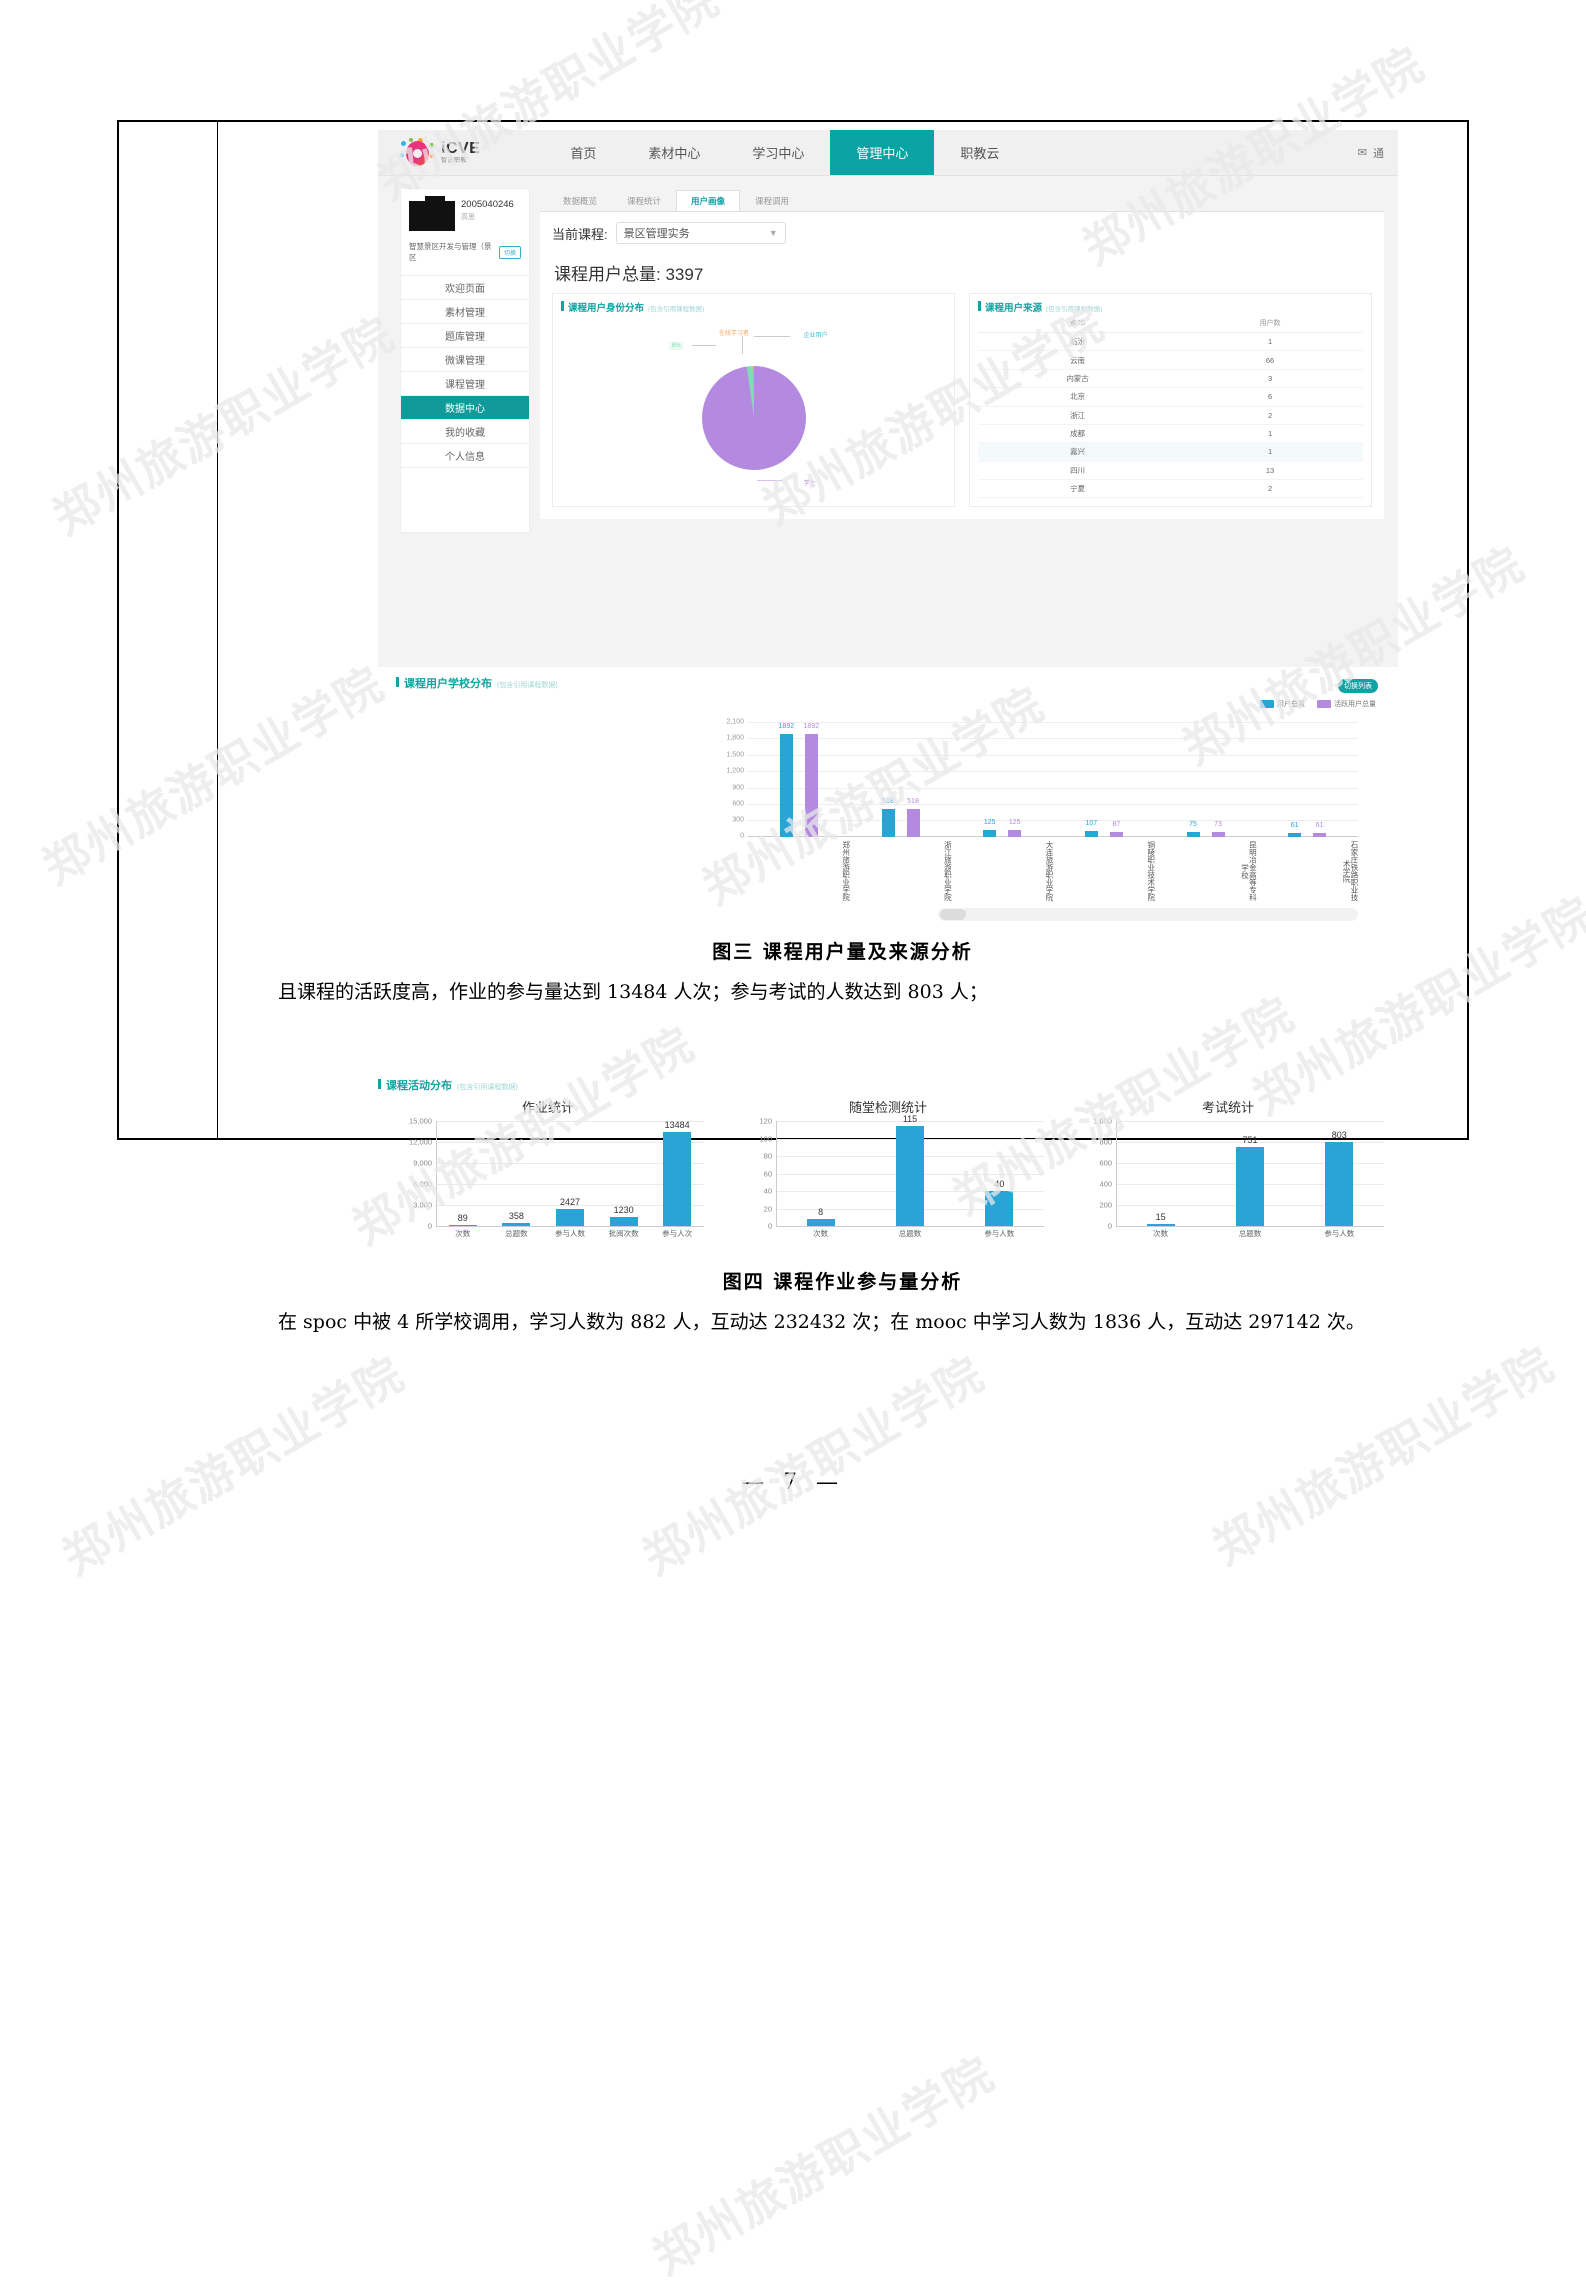 Image resolution: width=1586 pixels, height=2288 pixels. What do you see at coordinates (742, 836) in the screenshot?
I see `y-tick: 0` at bounding box center [742, 836].